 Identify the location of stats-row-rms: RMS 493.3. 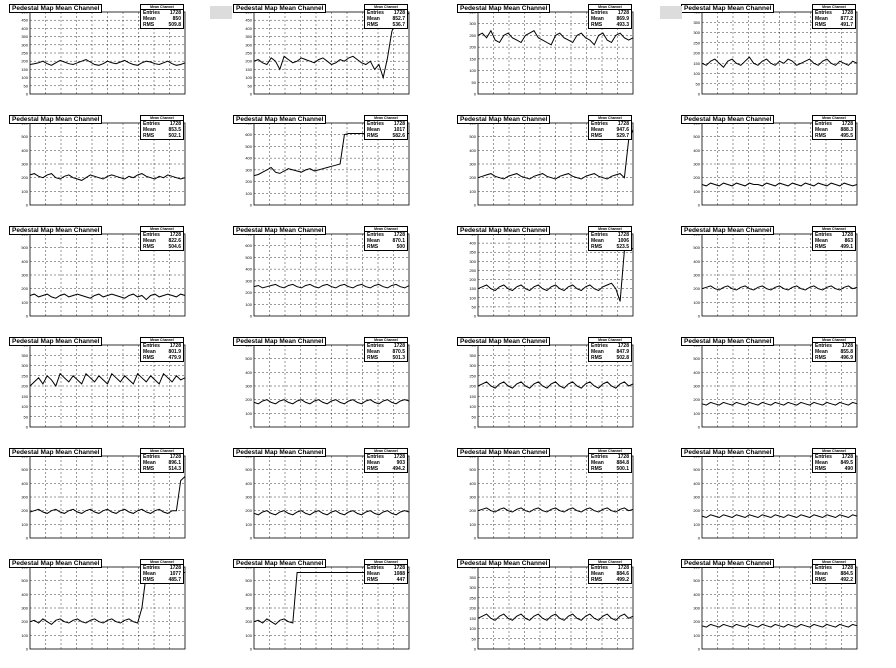
(610, 25).